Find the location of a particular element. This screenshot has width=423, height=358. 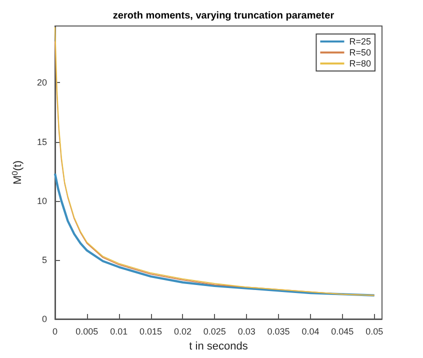

x-tick-label: 0.005 is located at coordinates (87, 331).